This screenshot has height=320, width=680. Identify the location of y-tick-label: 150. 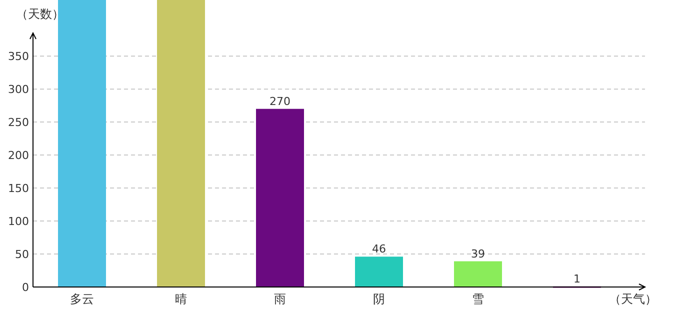
(18, 189).